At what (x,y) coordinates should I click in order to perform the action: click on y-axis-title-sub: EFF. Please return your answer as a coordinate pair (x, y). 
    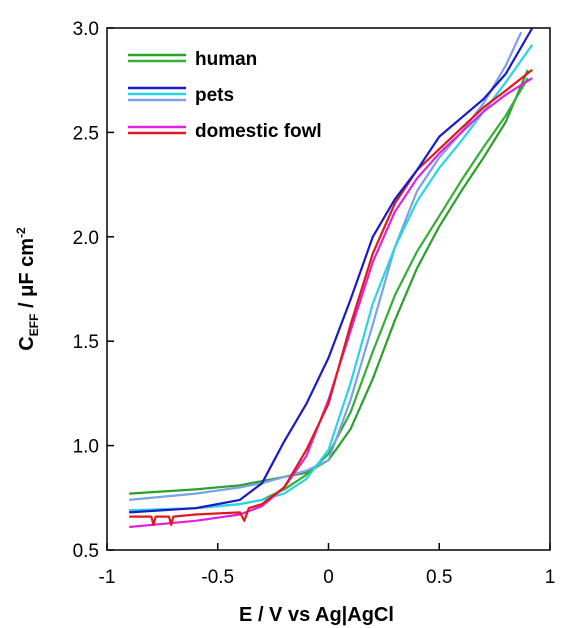
    Looking at the image, I should click on (34, 325).